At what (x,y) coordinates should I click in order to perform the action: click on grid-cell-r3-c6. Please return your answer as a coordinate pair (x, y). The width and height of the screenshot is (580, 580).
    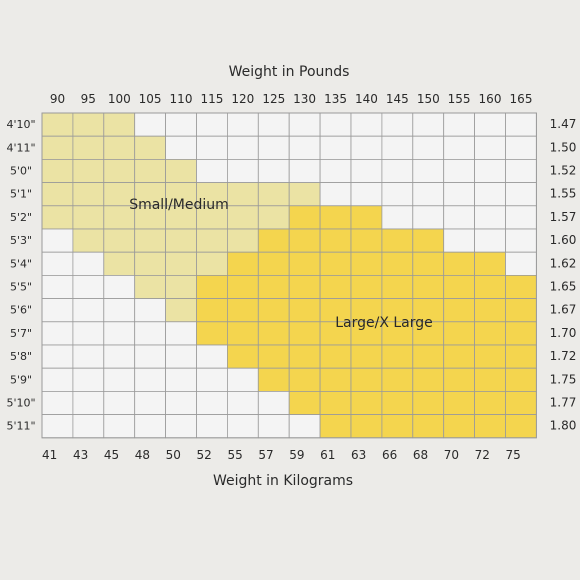
    Looking at the image, I should click on (242, 194).